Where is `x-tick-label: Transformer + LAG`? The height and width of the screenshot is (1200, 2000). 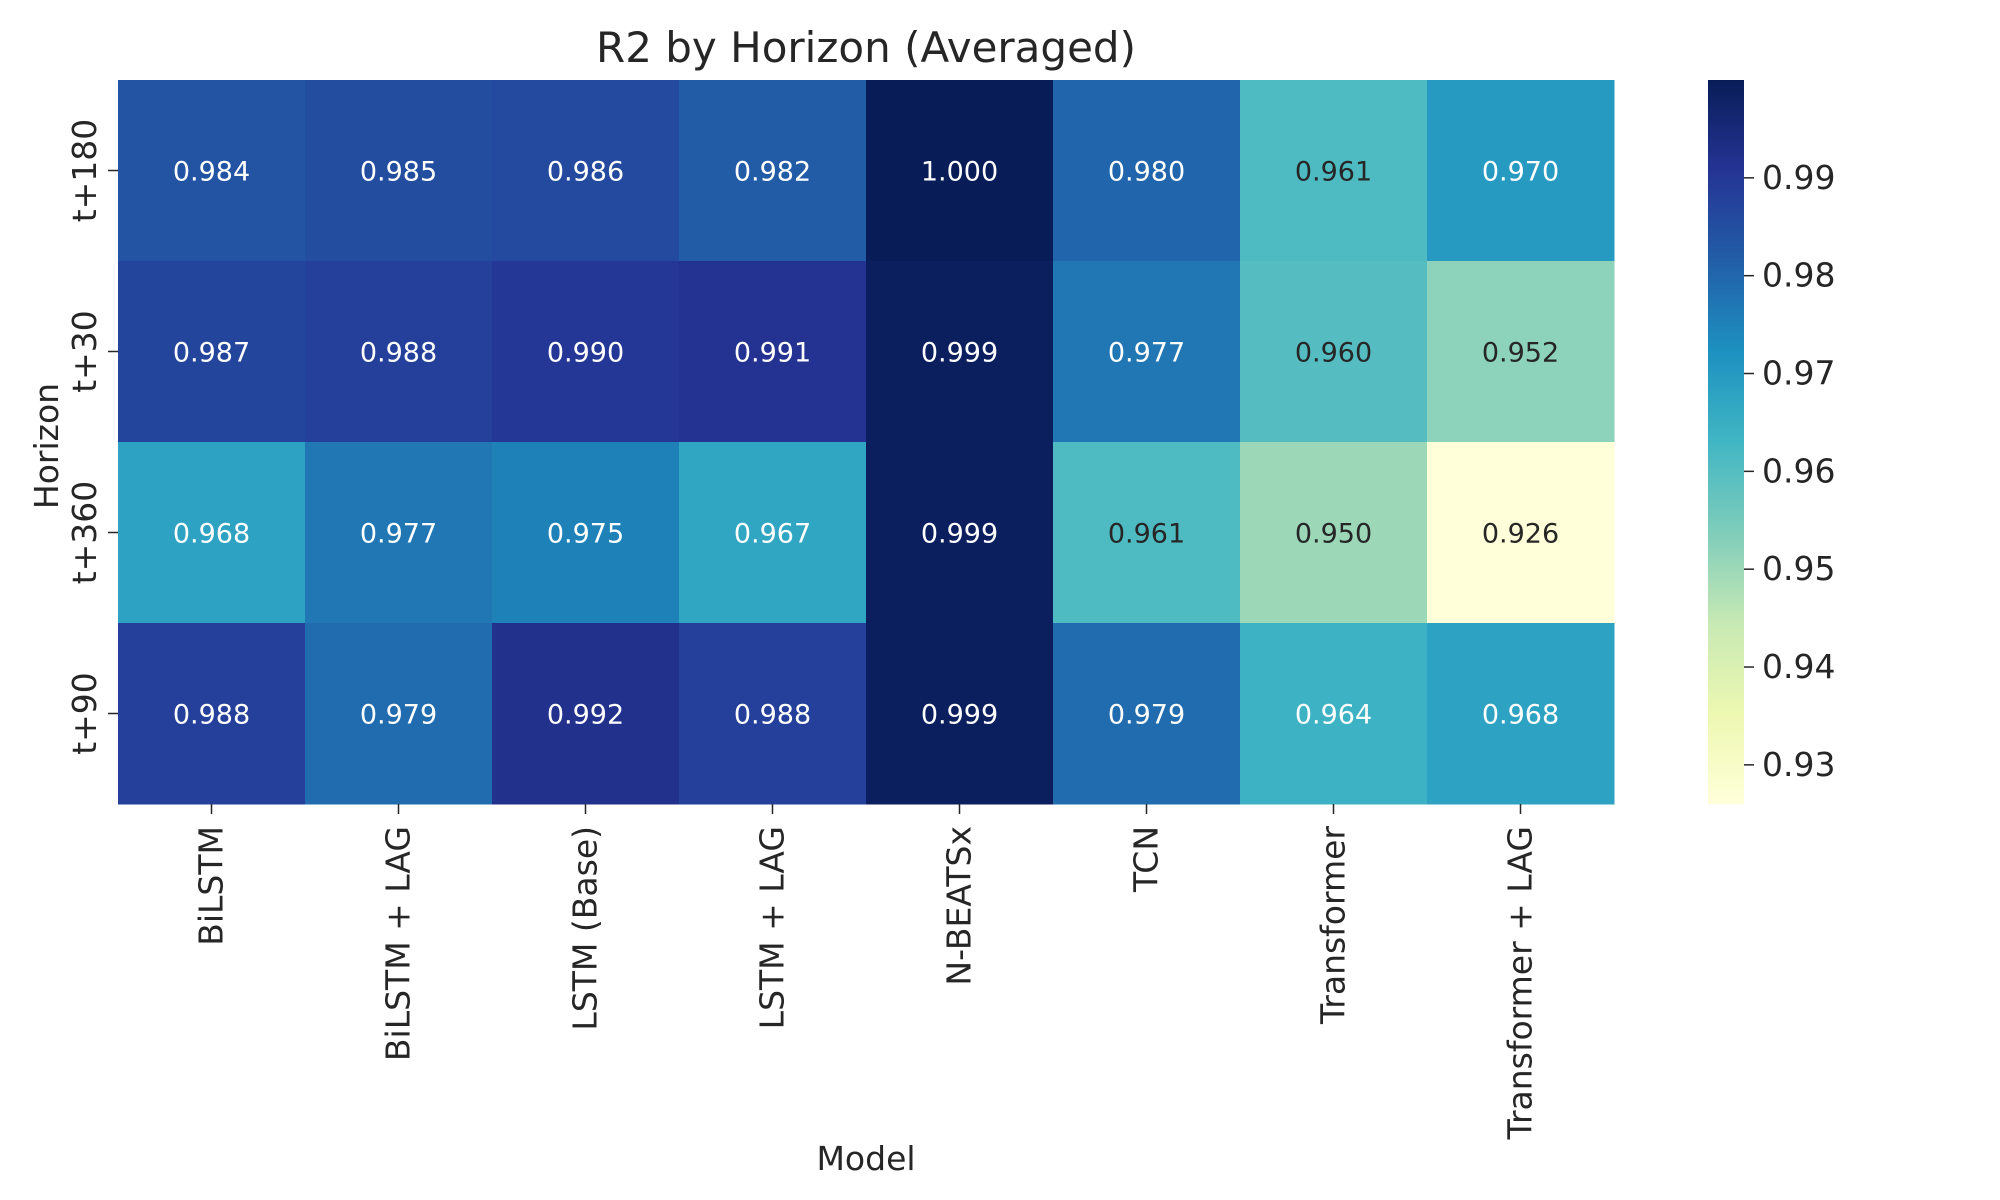
x-tick-label: Transformer + LAG is located at coordinates (1520, 983).